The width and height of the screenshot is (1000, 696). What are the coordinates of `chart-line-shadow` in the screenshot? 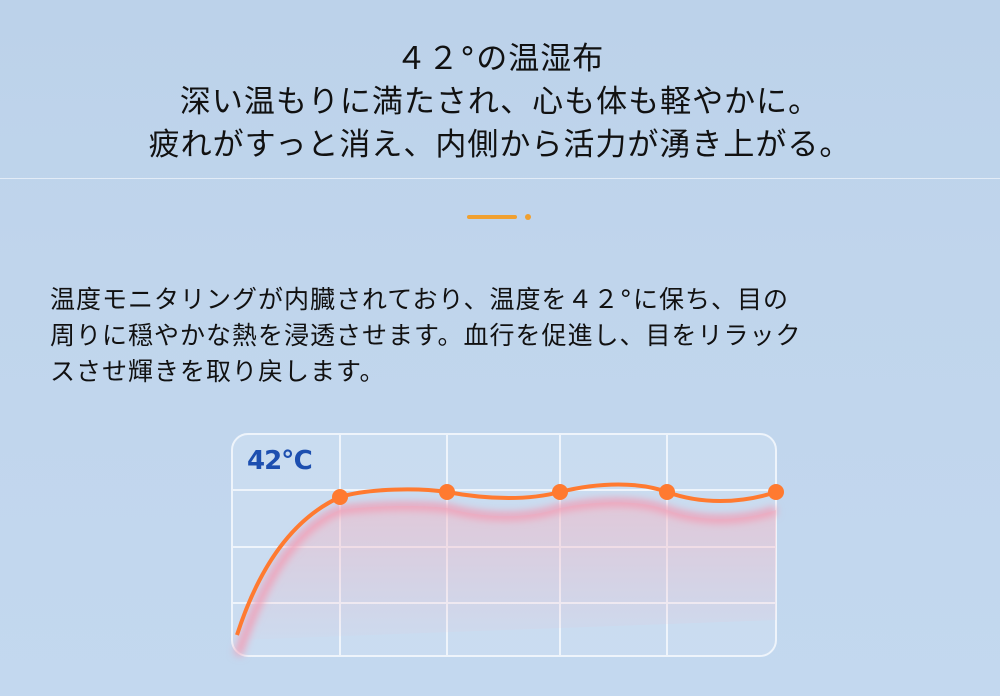 It's located at (506, 577).